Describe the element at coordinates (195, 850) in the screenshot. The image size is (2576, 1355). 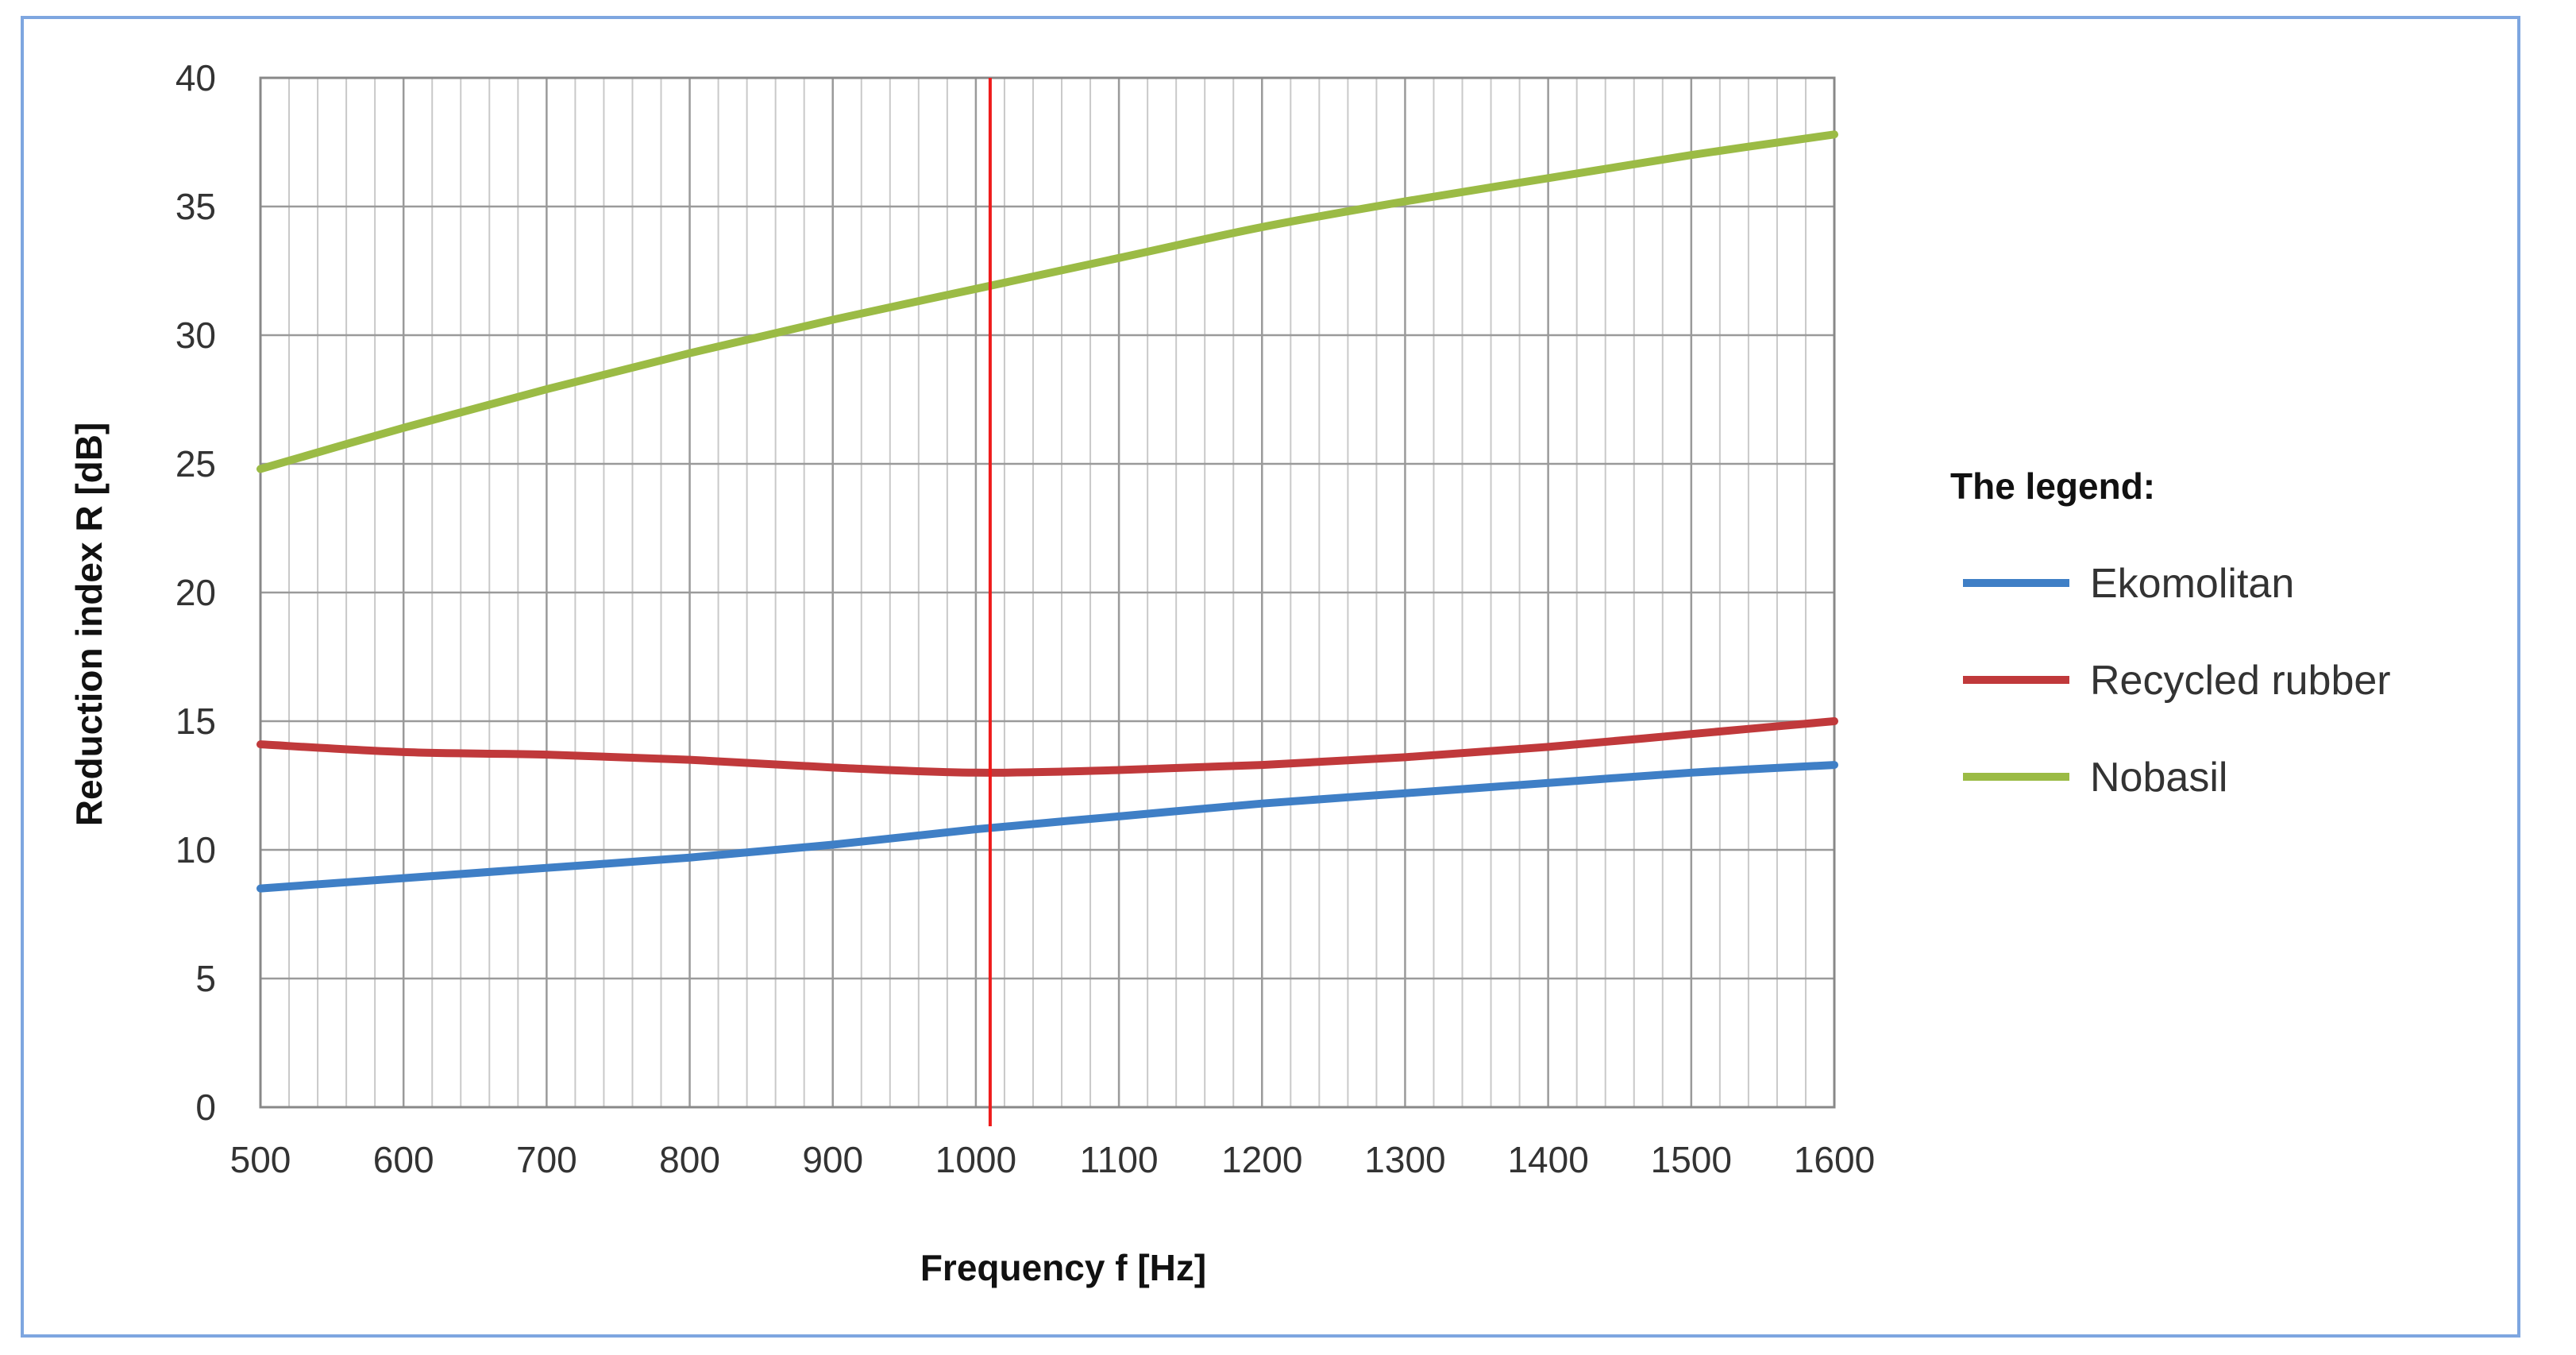
I see `y-tick-label: 10` at that location.